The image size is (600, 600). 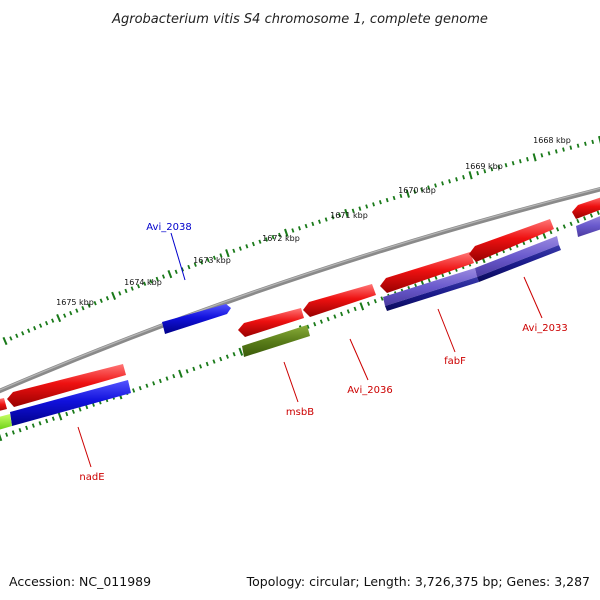 I want to click on gene-label-msbB: msbB, so click(x=300, y=412).